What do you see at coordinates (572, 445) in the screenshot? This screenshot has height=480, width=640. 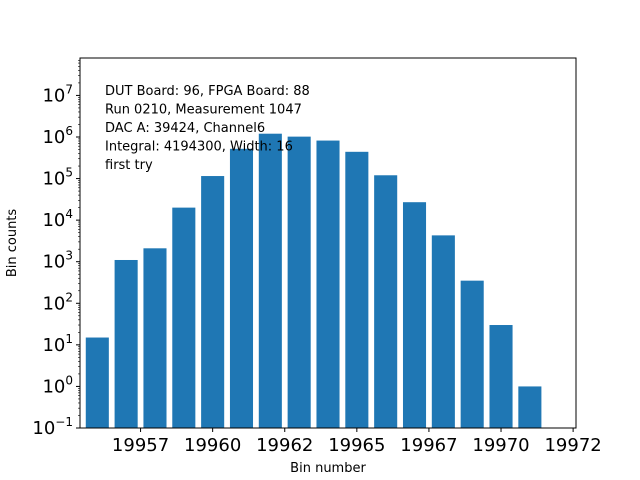 I see `x-tick-label: 19972` at bounding box center [572, 445].